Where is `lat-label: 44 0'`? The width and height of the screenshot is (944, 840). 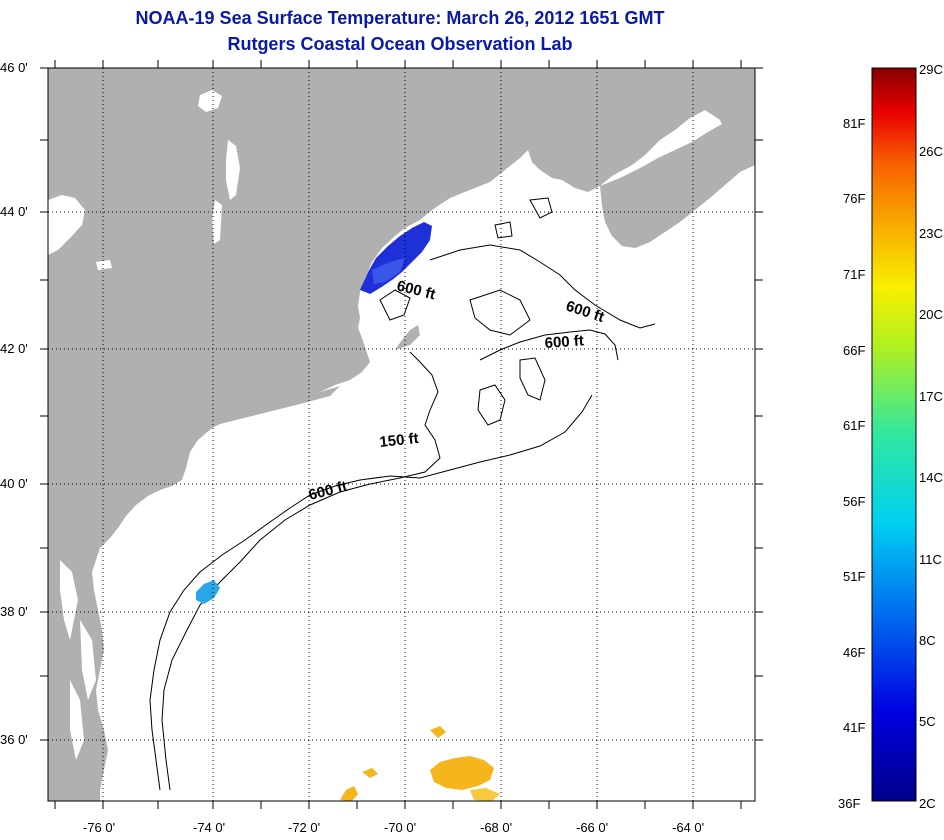 lat-label: 44 0' is located at coordinates (14, 211).